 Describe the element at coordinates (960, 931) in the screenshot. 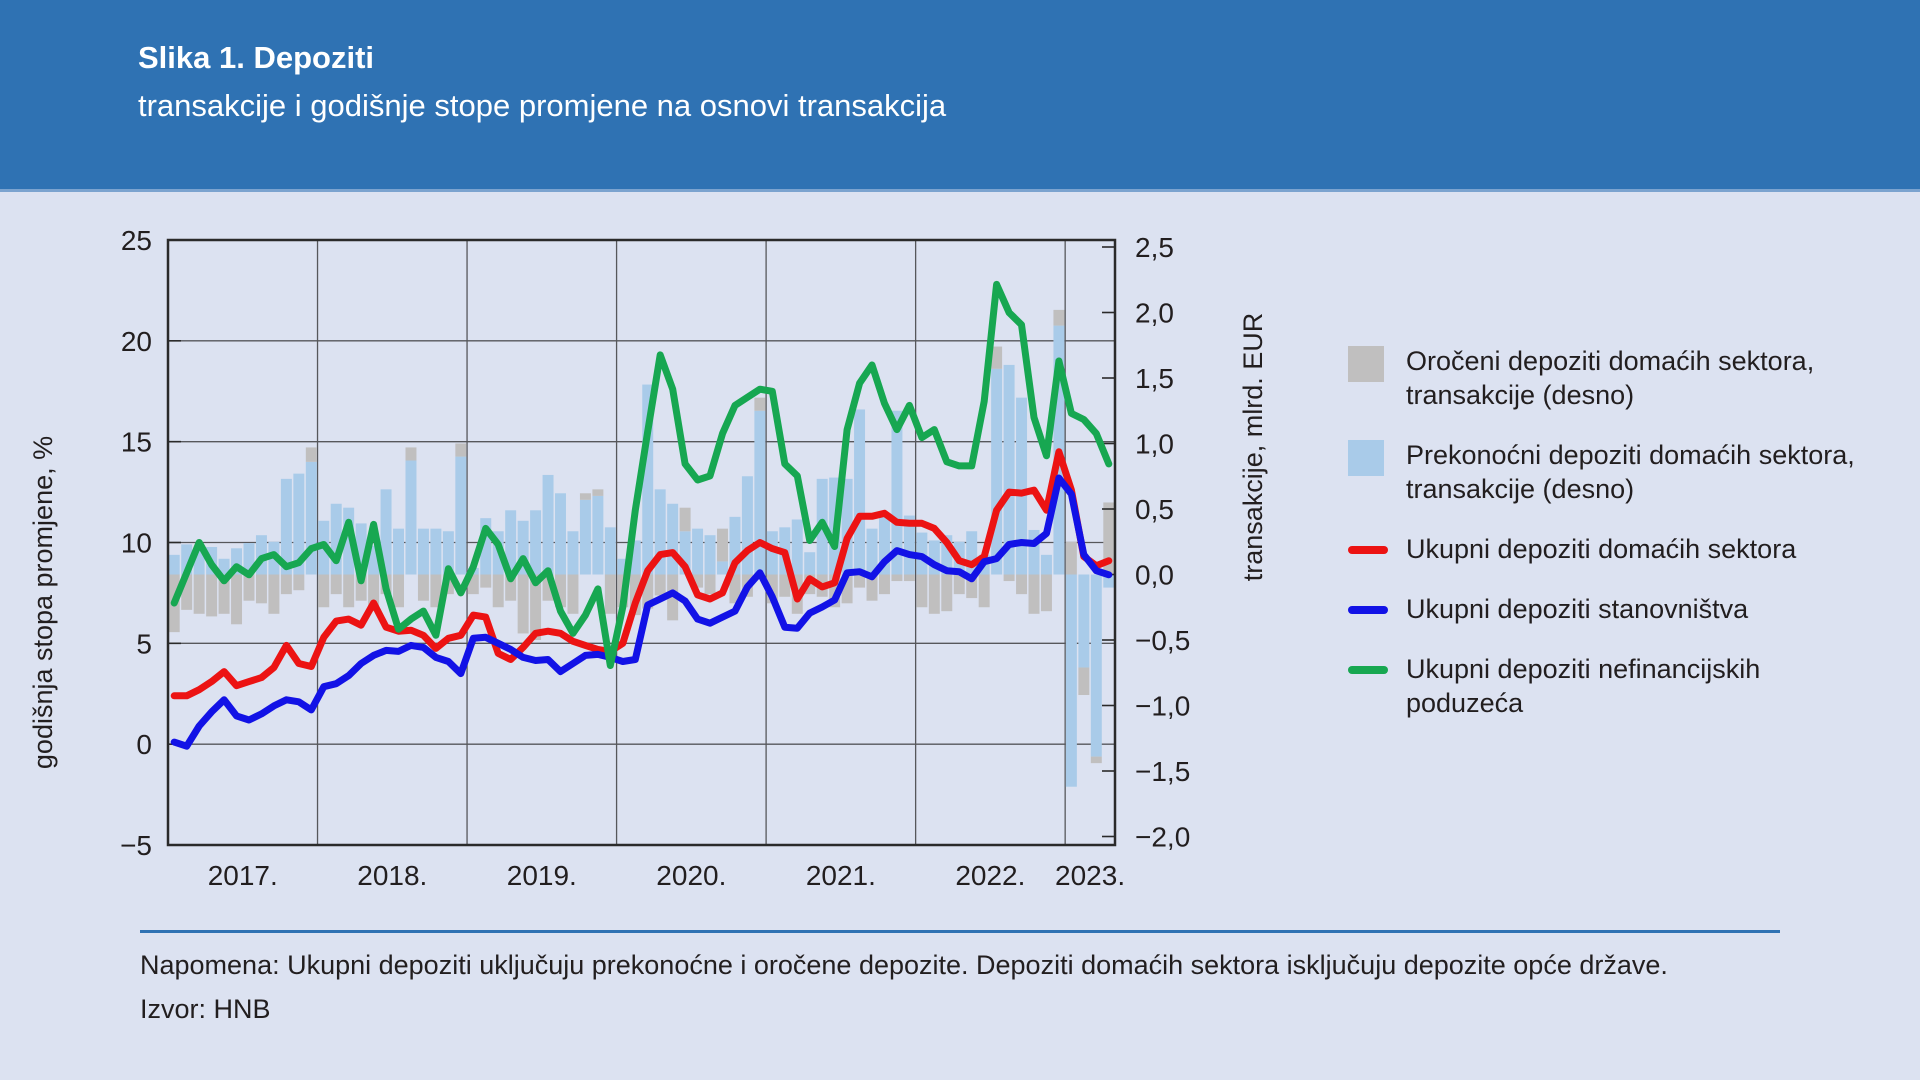

I see `footer-separator-line` at that location.